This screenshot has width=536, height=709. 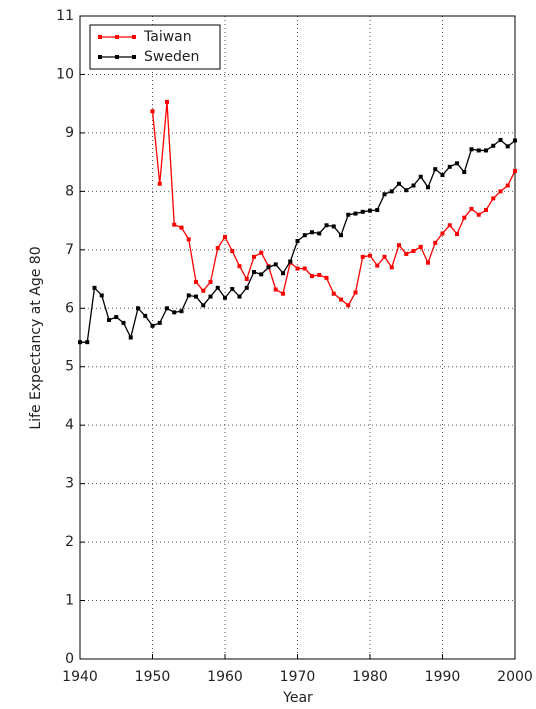 I want to click on x-tick-label: 1990, so click(x=443, y=677).